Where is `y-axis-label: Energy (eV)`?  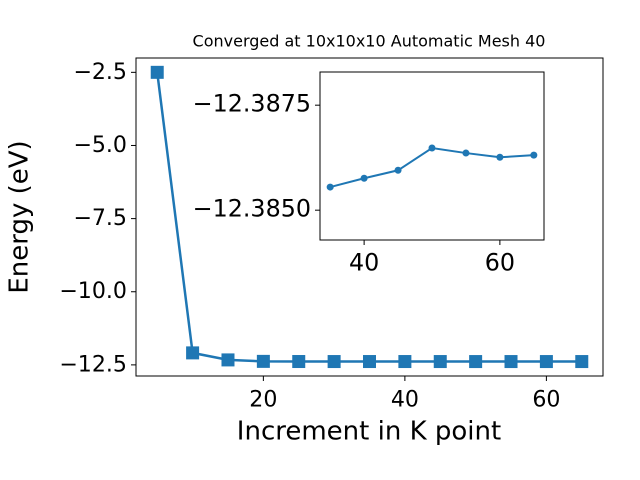
y-axis-label: Energy (eV) is located at coordinates (20, 216).